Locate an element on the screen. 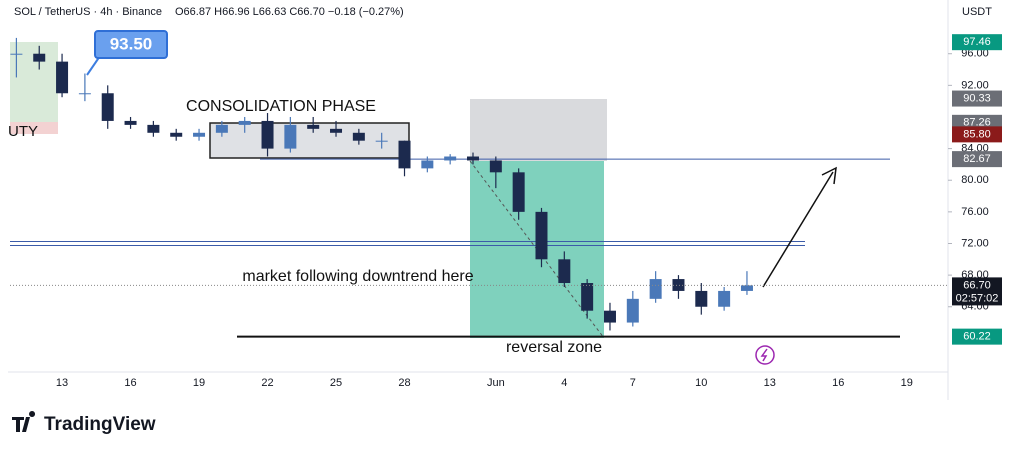 This screenshot has width=1024, height=453. callout-pointer is located at coordinates (93, 65).